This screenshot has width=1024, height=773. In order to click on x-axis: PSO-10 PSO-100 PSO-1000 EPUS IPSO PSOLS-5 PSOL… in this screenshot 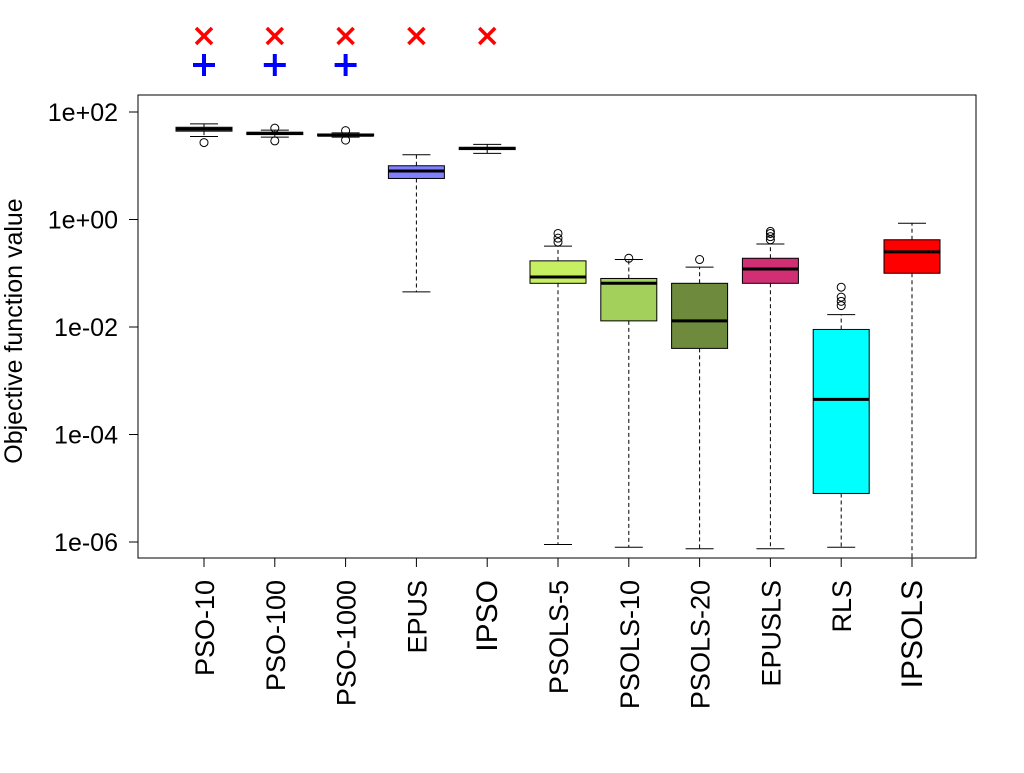, I will do `click(559, 633)`.